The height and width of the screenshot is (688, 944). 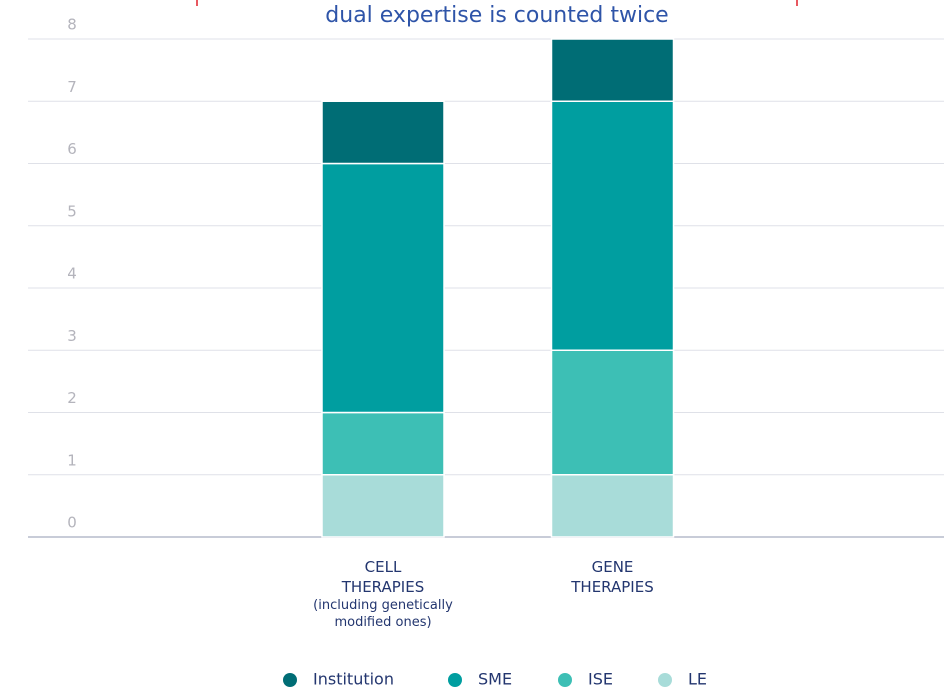 I want to click on y-tick-label: 2, so click(x=72, y=398).